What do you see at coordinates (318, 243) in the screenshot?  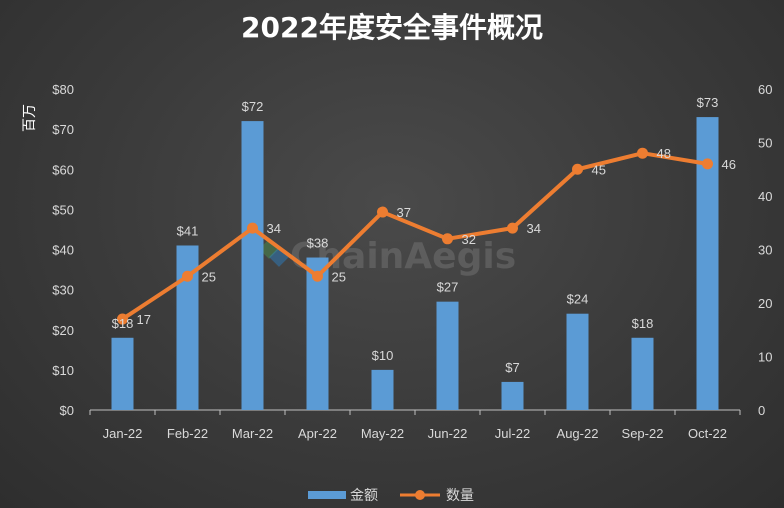 I see `bar-value-label: $38` at bounding box center [318, 243].